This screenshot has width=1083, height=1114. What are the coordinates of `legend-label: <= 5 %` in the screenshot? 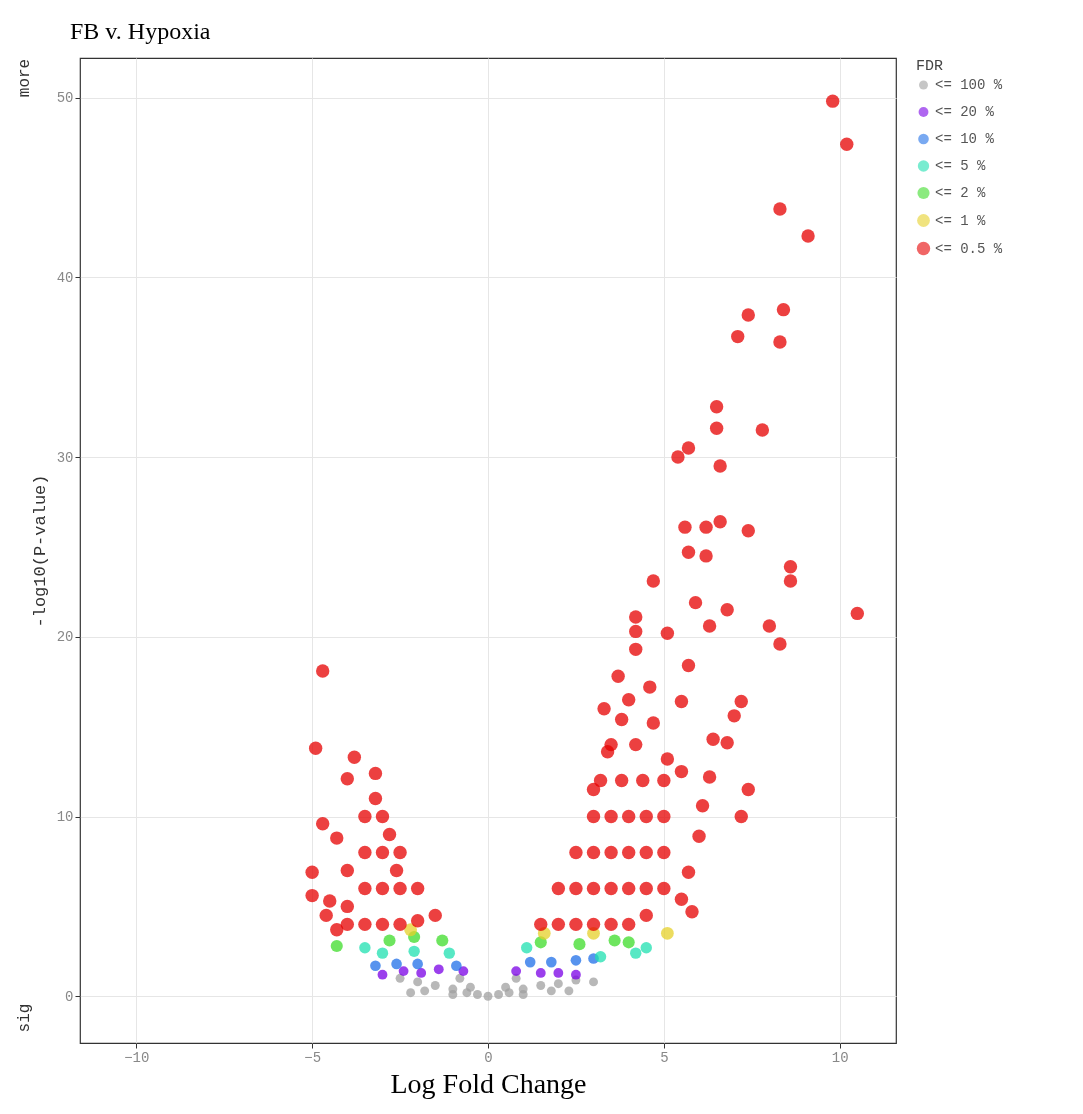 It's located at (961, 166).